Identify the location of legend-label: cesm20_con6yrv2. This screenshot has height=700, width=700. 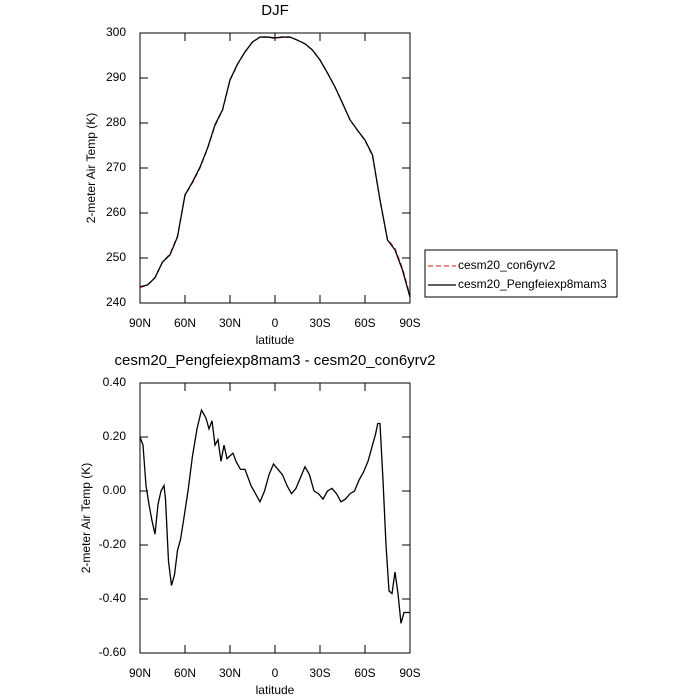
(507, 265).